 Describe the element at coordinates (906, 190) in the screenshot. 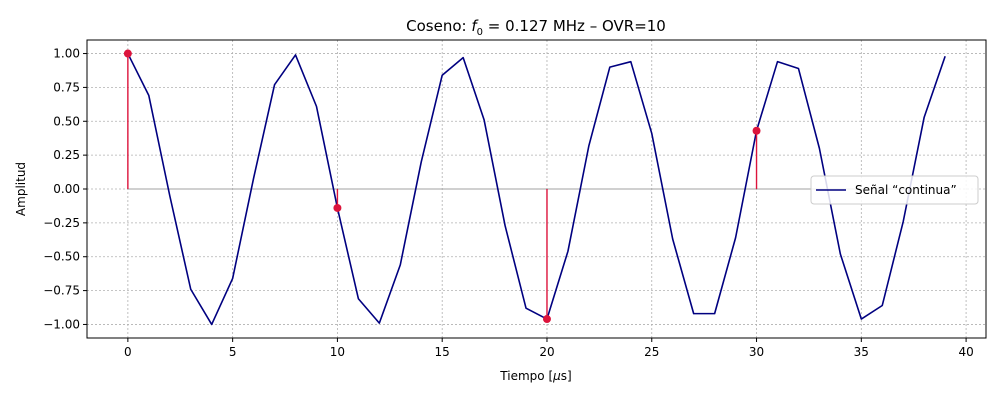

I see `legend-label: Señal “continua”` at that location.